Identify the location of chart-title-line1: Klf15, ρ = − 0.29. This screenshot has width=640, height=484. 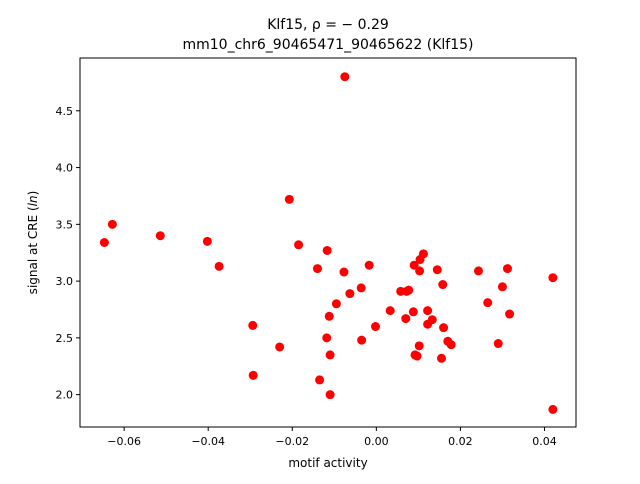
(328, 25).